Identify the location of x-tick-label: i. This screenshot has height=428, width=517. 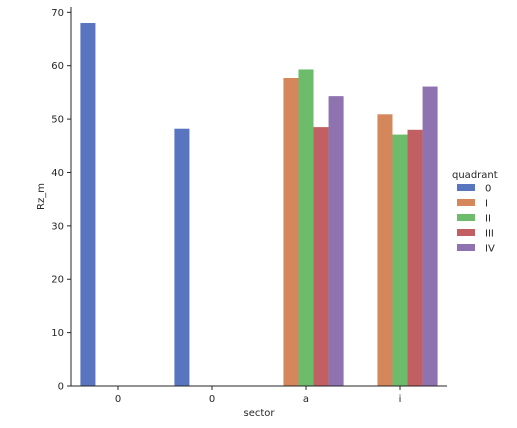
(400, 399).